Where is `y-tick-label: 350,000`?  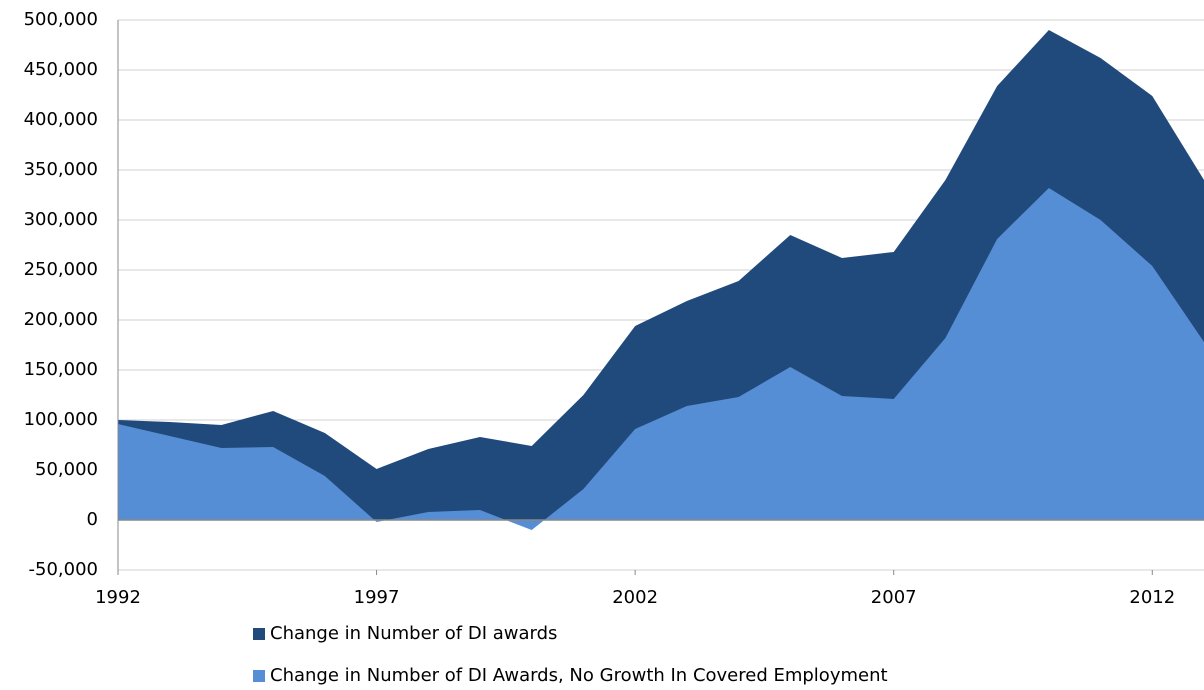 y-tick-label: 350,000 is located at coordinates (61, 169).